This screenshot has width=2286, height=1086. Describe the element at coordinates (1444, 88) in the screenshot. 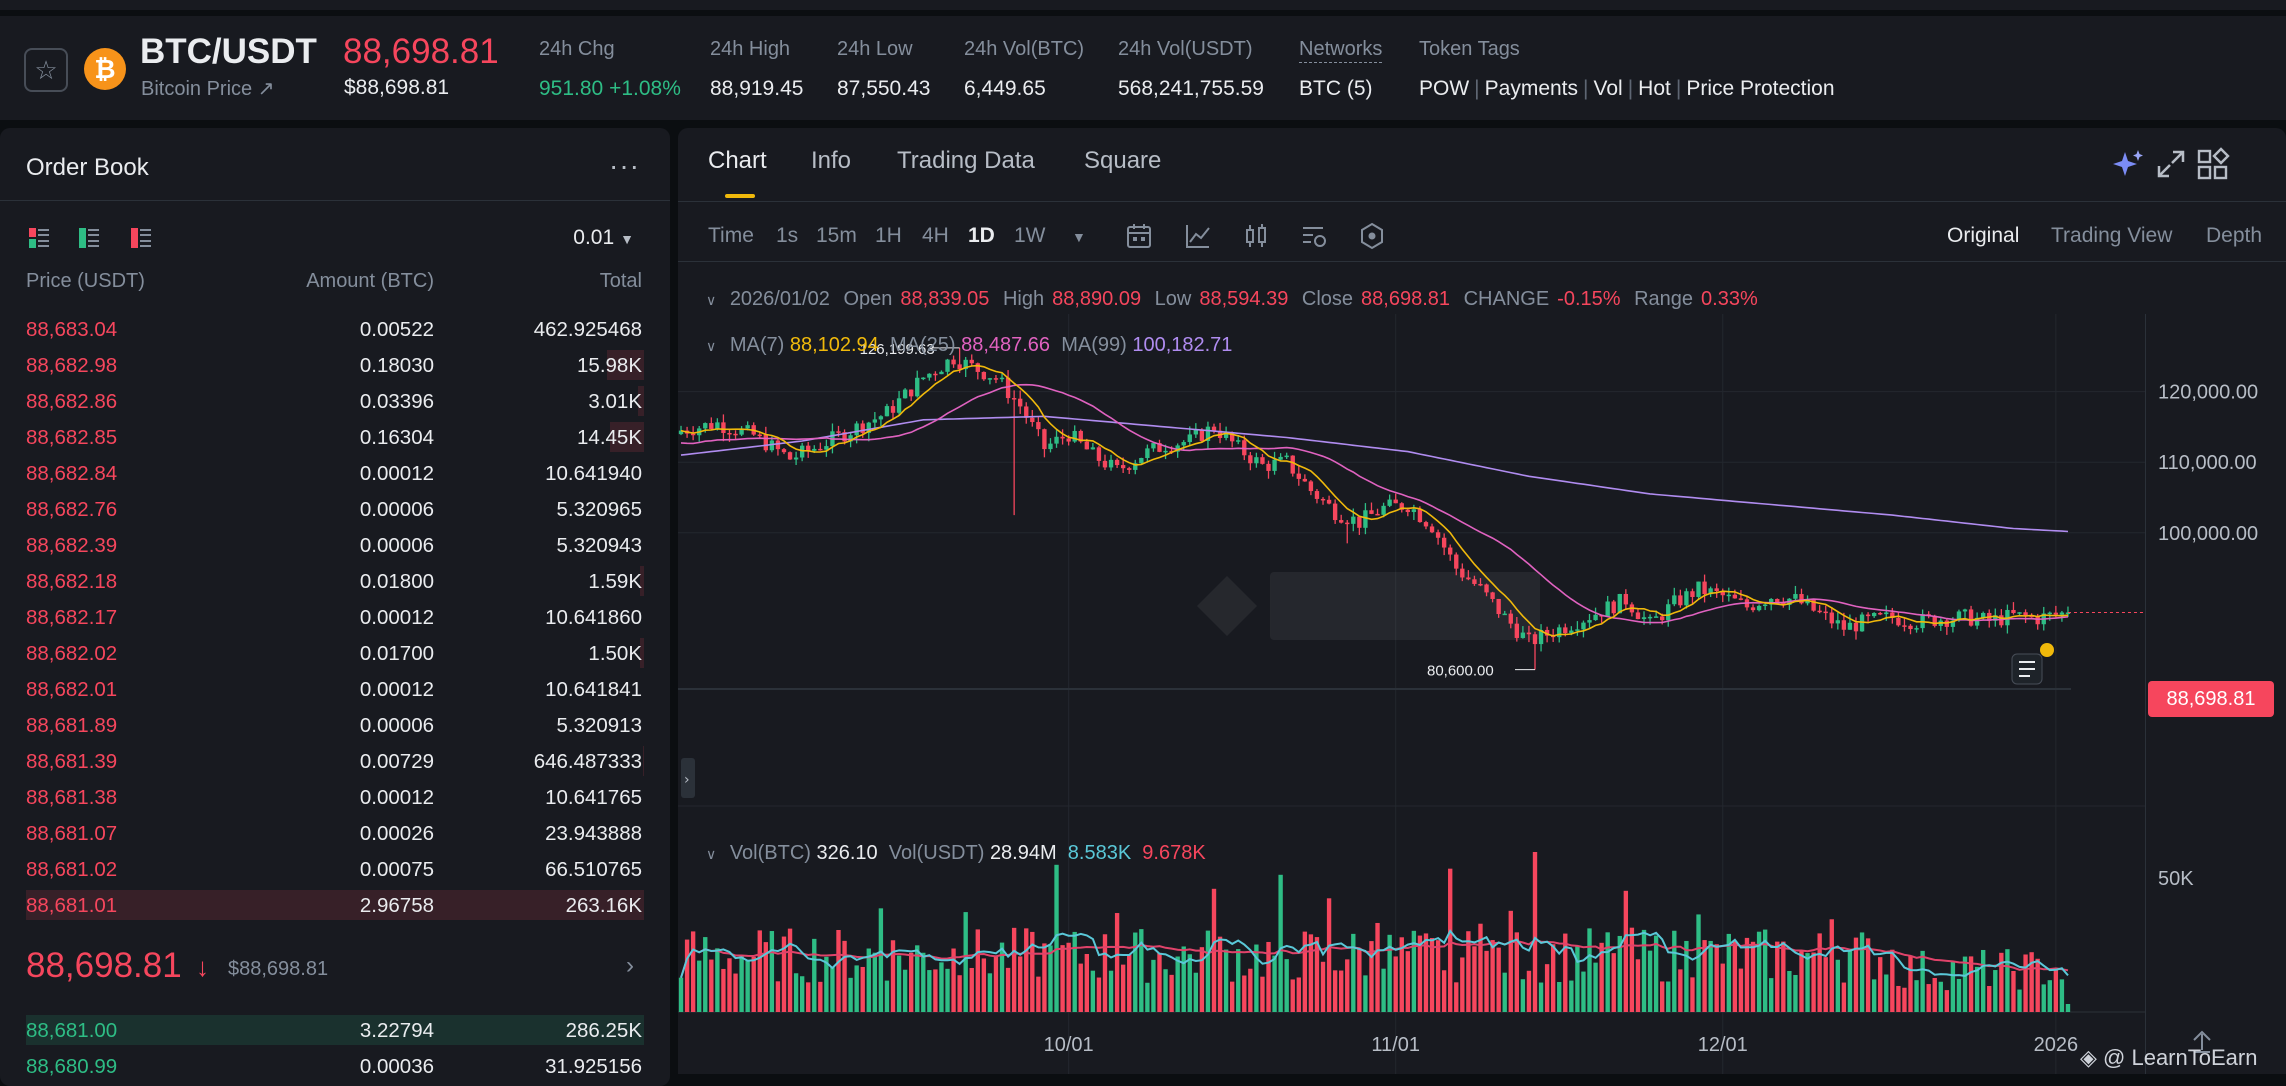

I see `tag-pow: POW` at that location.